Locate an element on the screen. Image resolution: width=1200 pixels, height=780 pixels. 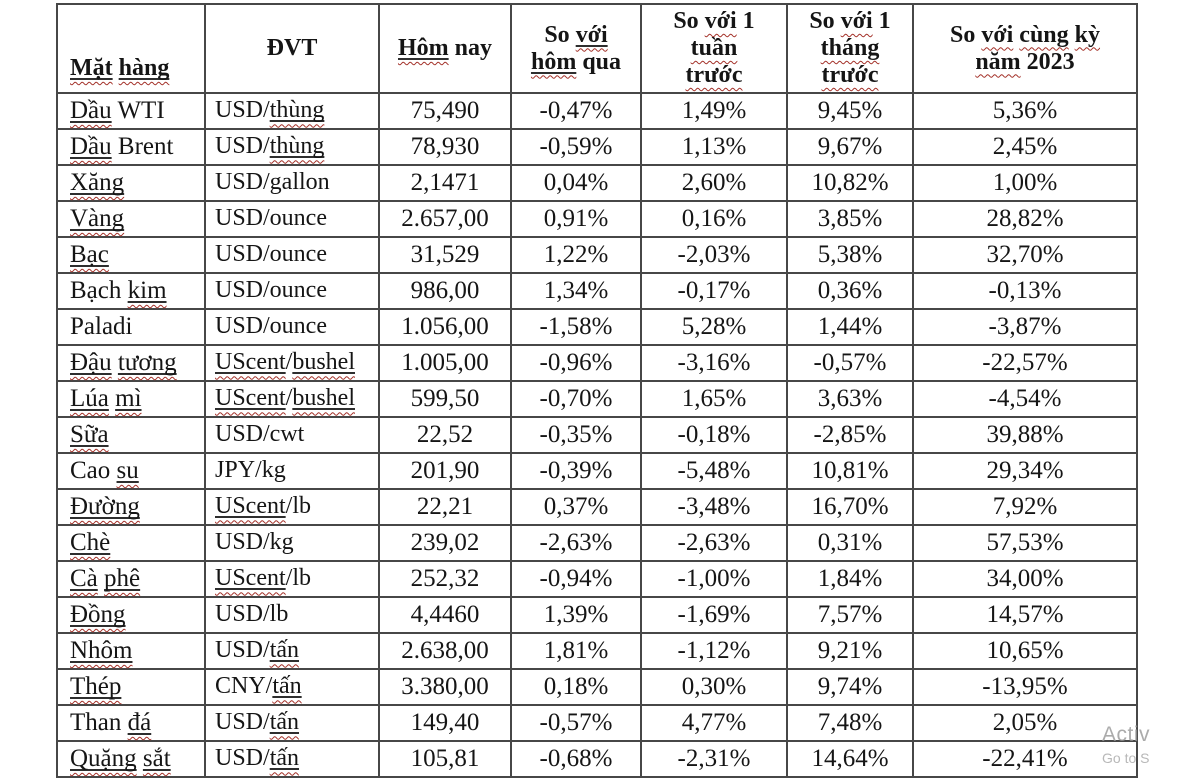
price-today-cell: 252,32 is located at coordinates (445, 579).